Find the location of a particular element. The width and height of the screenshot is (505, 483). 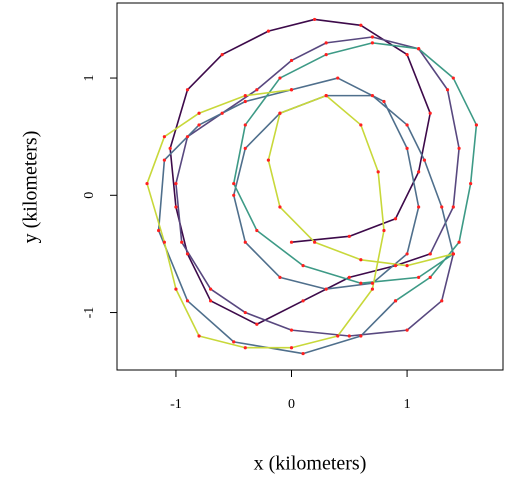

x-tick-label: 1 is located at coordinates (407, 404).